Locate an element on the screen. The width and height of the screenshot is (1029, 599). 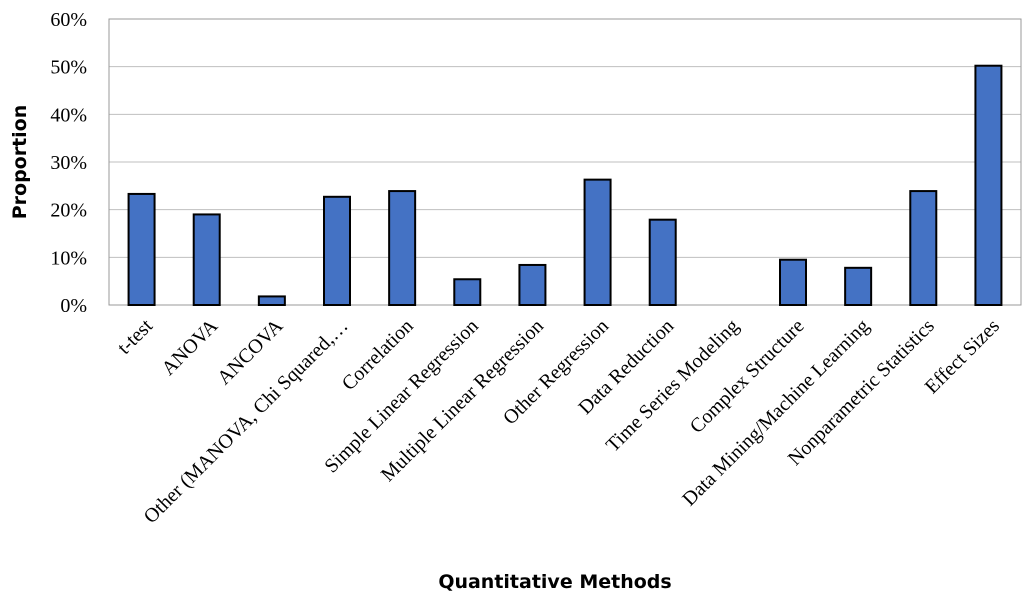
x-tick-label: ANOVA is located at coordinates (189, 347).